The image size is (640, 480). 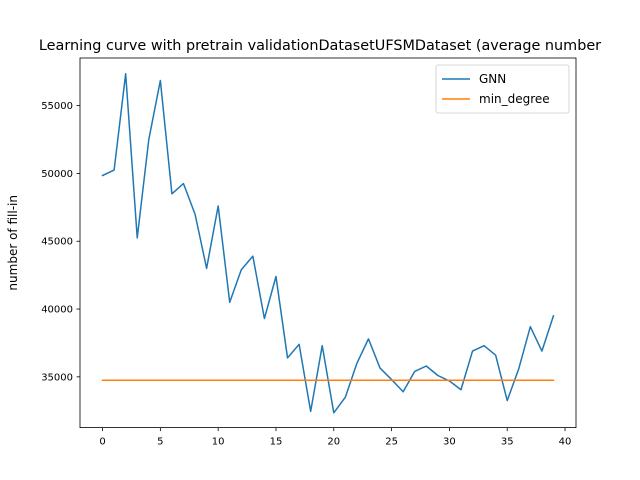 What do you see at coordinates (333, 442) in the screenshot?
I see `x-tick-label: 20` at bounding box center [333, 442].